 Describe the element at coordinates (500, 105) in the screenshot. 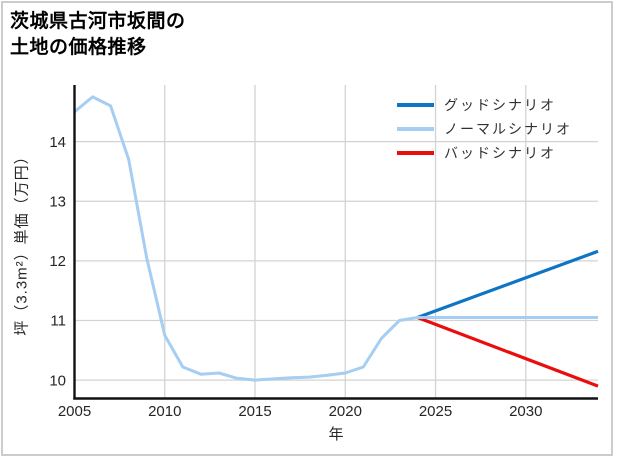

I see `legend-label-good: グッドシナリオ` at that location.